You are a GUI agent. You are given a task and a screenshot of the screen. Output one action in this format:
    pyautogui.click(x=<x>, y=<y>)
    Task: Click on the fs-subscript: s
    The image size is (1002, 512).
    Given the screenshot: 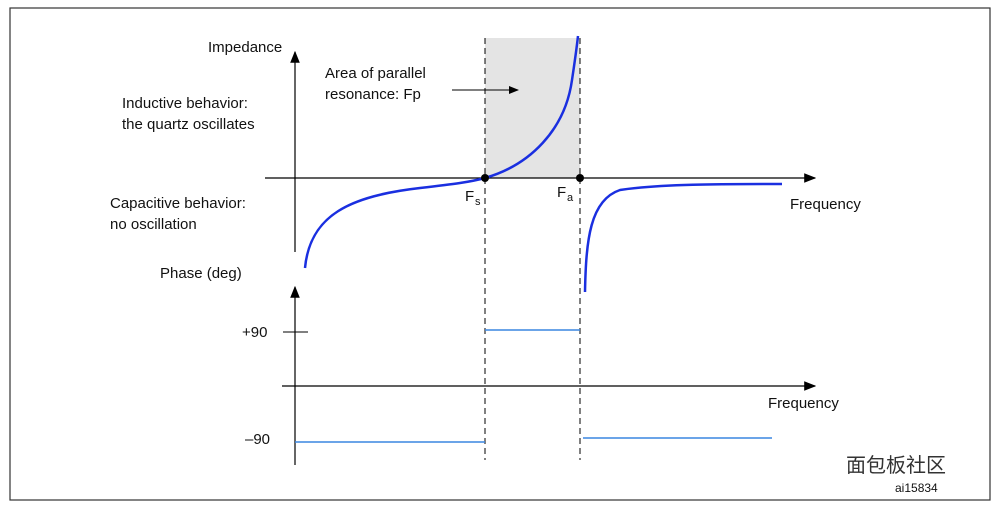 What is the action you would take?
    pyautogui.click(x=478, y=202)
    